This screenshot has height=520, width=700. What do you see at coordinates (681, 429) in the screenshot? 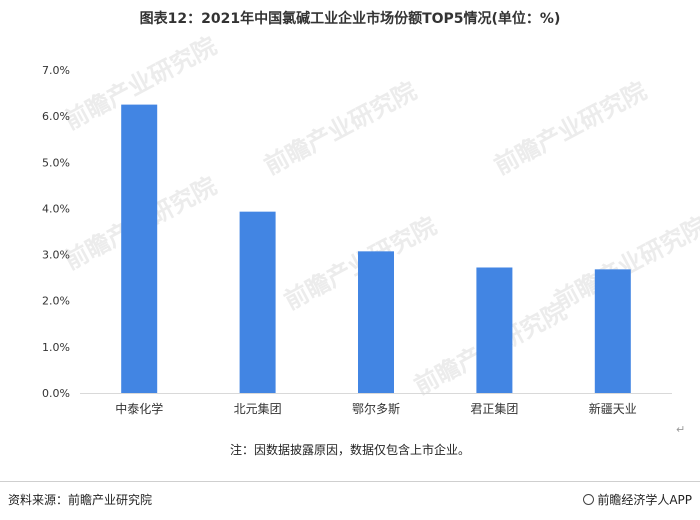
I see `return-mark-icon: ↵` at bounding box center [681, 429].